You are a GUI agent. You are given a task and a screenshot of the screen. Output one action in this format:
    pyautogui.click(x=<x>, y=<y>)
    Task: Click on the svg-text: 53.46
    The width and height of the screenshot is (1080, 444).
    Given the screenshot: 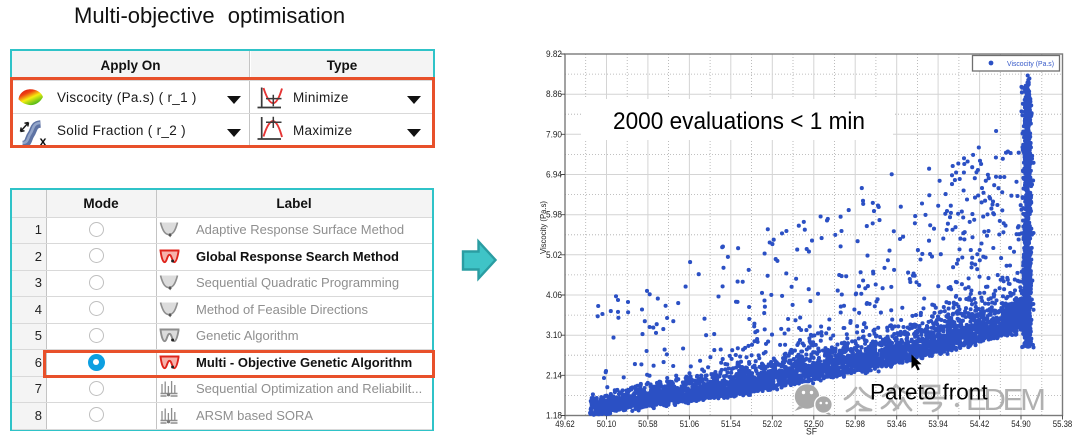 What is the action you would take?
    pyautogui.click(x=897, y=424)
    